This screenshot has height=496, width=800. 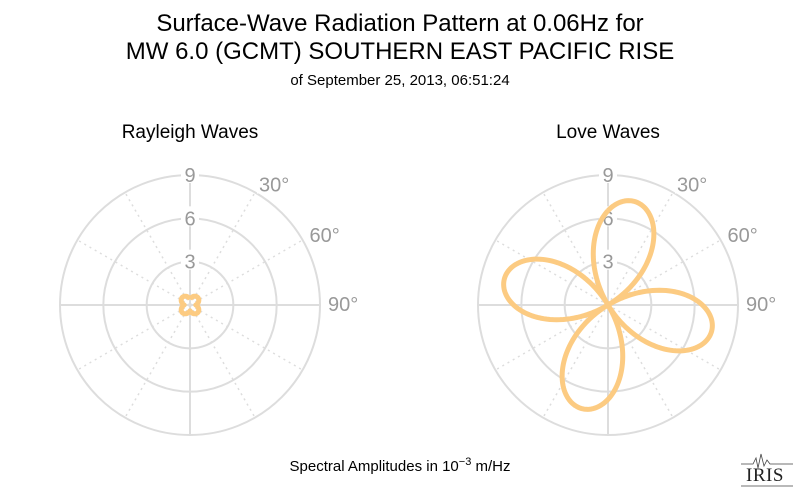 I want to click on caption-unit: m/Hz, so click(x=491, y=466).